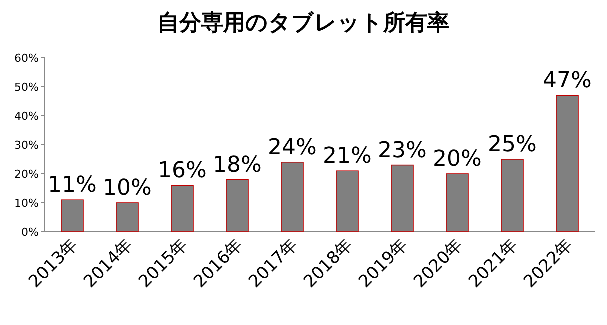  Describe the element at coordinates (512, 145) in the screenshot. I see `data-label: 25%` at that location.